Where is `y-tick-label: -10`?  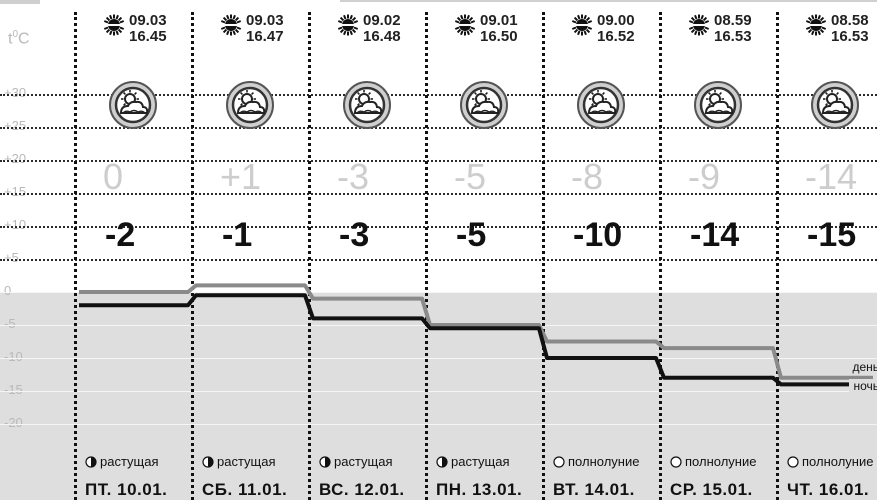
y-tick-label: -10 is located at coordinates (13, 356).